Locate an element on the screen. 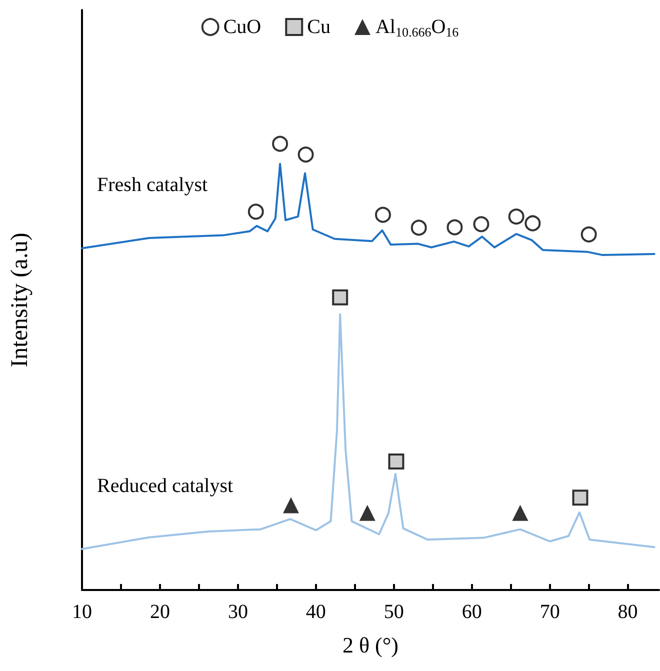 This screenshot has width=660, height=671. x-tick-label: 20 is located at coordinates (160, 612).